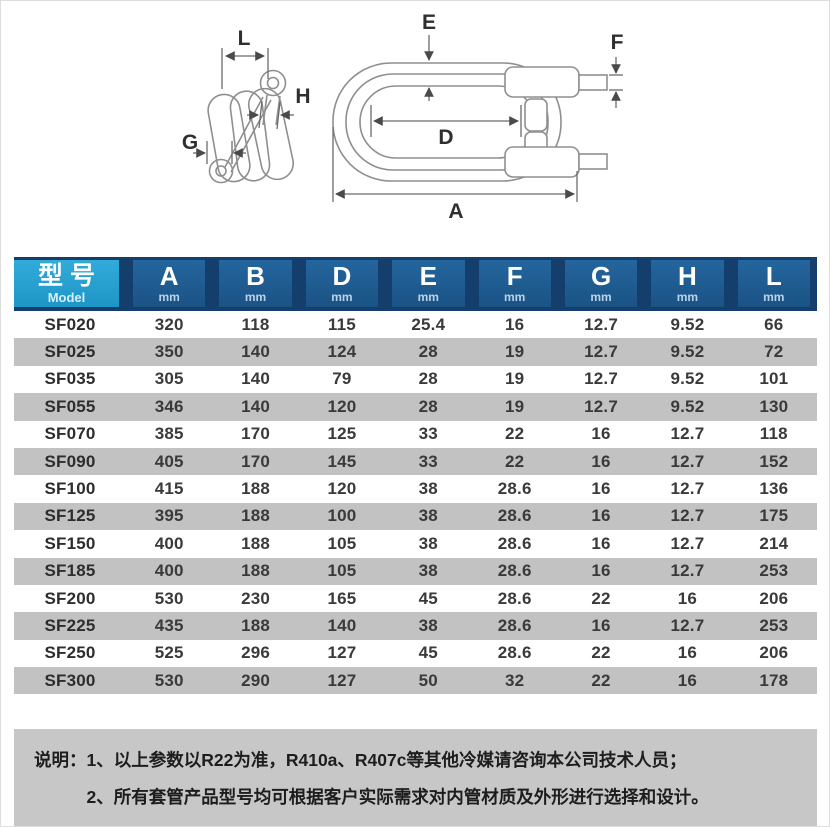 The width and height of the screenshot is (830, 827). I want to click on value-cell: 400, so click(169, 543).